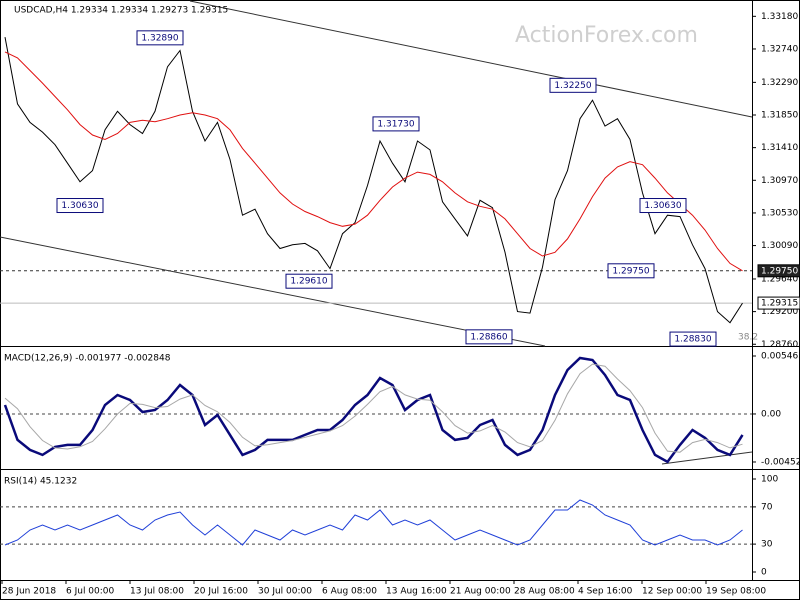 The height and width of the screenshot is (600, 800). I want to click on x-tick-label: 21 Aug 00:00, so click(480, 592).